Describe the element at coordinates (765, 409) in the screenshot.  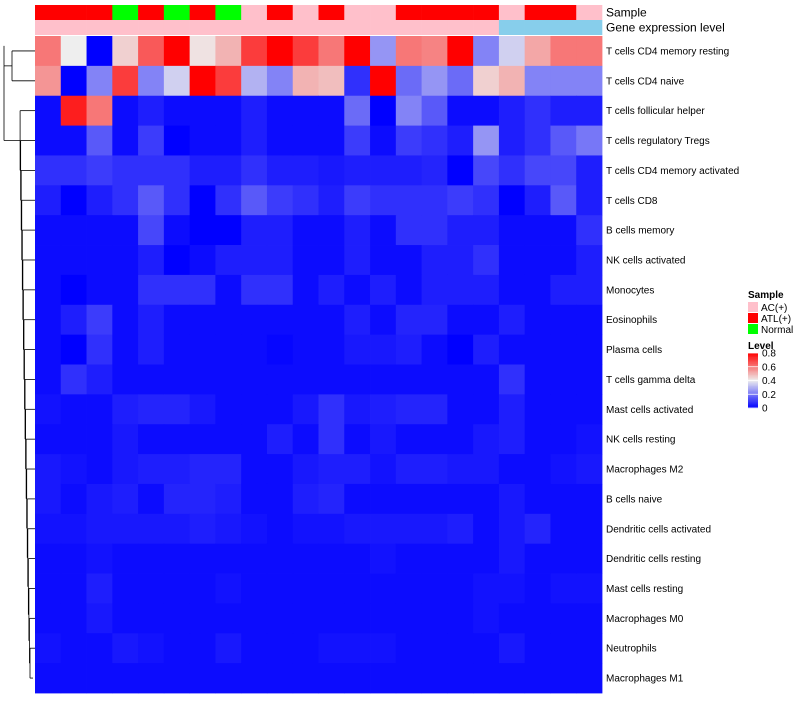
I see `level-legend-tick-label: 0` at that location.